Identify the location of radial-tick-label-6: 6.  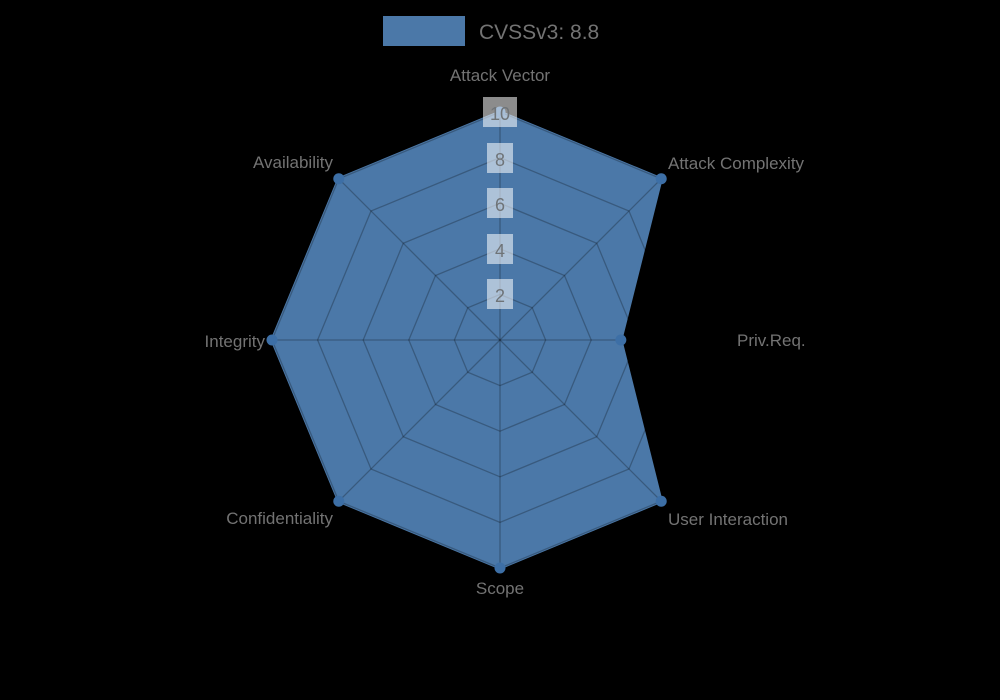
(500, 205).